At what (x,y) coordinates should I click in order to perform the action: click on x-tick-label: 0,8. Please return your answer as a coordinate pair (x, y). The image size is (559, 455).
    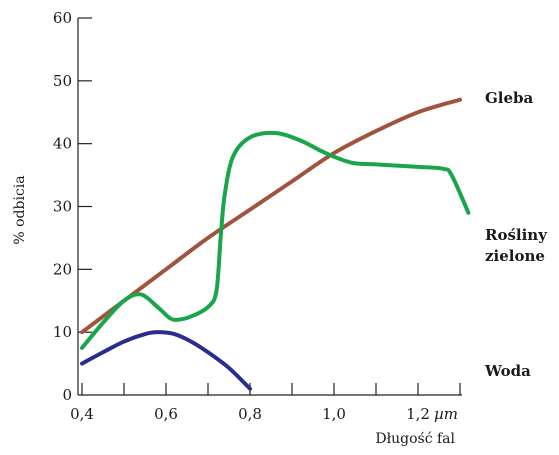
    Looking at the image, I should click on (250, 414).